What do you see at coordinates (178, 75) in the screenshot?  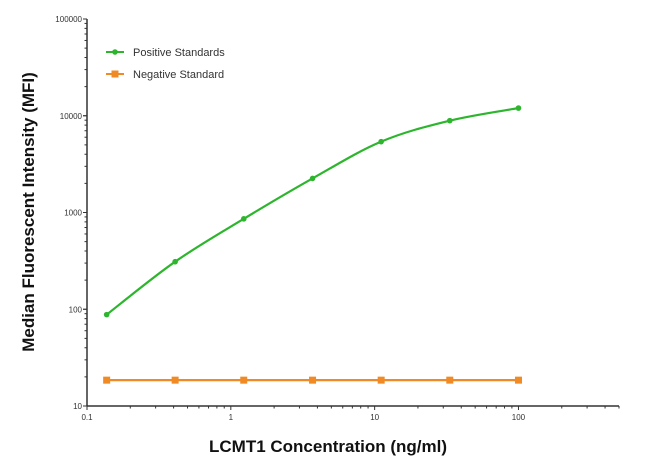 I see `legend-label: Negative Standard` at bounding box center [178, 75].